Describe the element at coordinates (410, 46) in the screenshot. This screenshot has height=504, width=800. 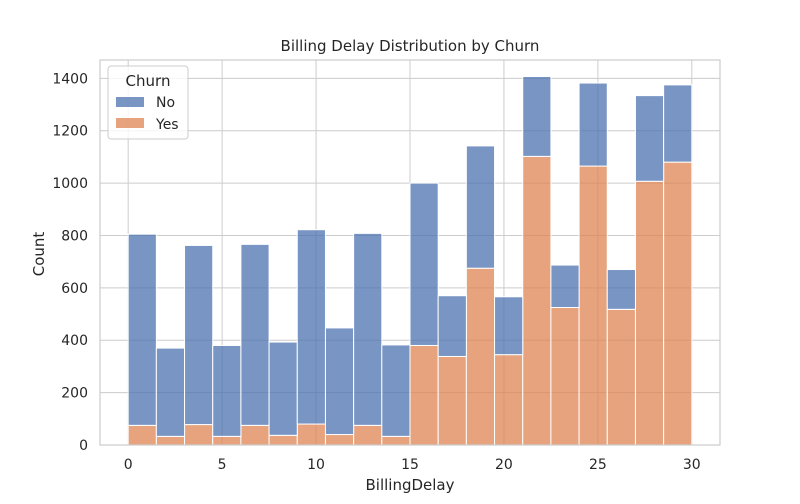
I see `chart-title: Billing Delay Distribution by Churn` at that location.